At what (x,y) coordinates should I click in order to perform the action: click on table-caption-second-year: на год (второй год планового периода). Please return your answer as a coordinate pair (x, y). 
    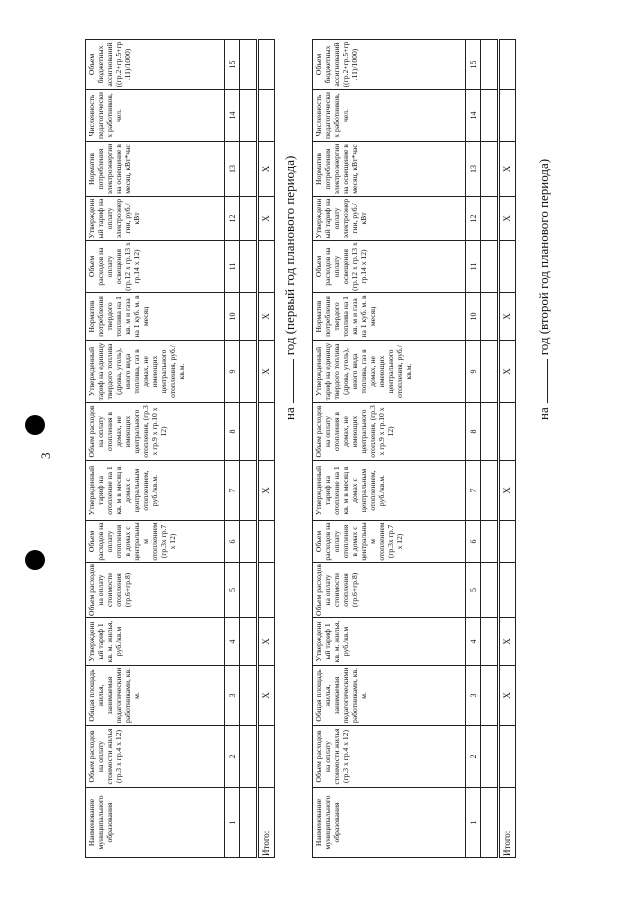
    Looking at the image, I should click on (544, 289).